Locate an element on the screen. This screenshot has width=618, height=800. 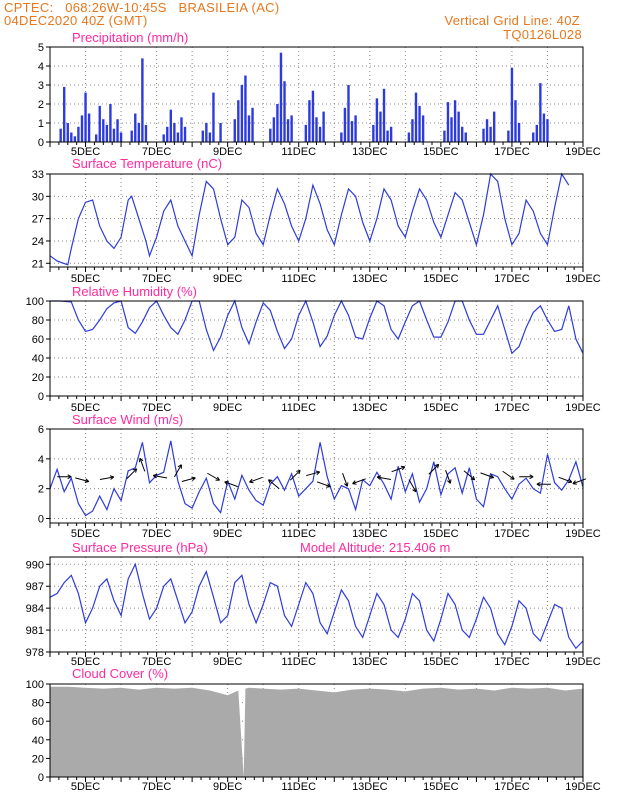
panel-annotation: Model Altitude: 215.406 m is located at coordinates (375, 547).